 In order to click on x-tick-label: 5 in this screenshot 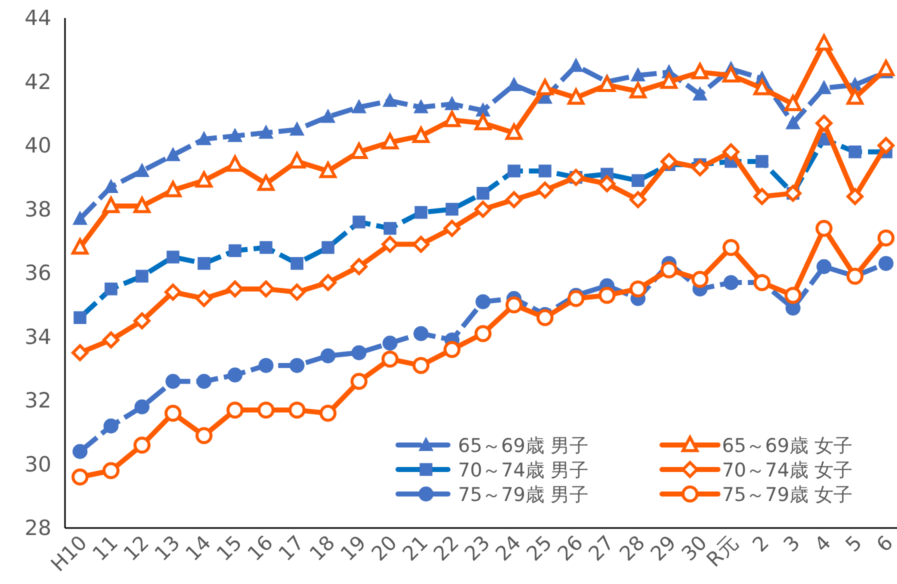, I will do `click(853, 543)`.